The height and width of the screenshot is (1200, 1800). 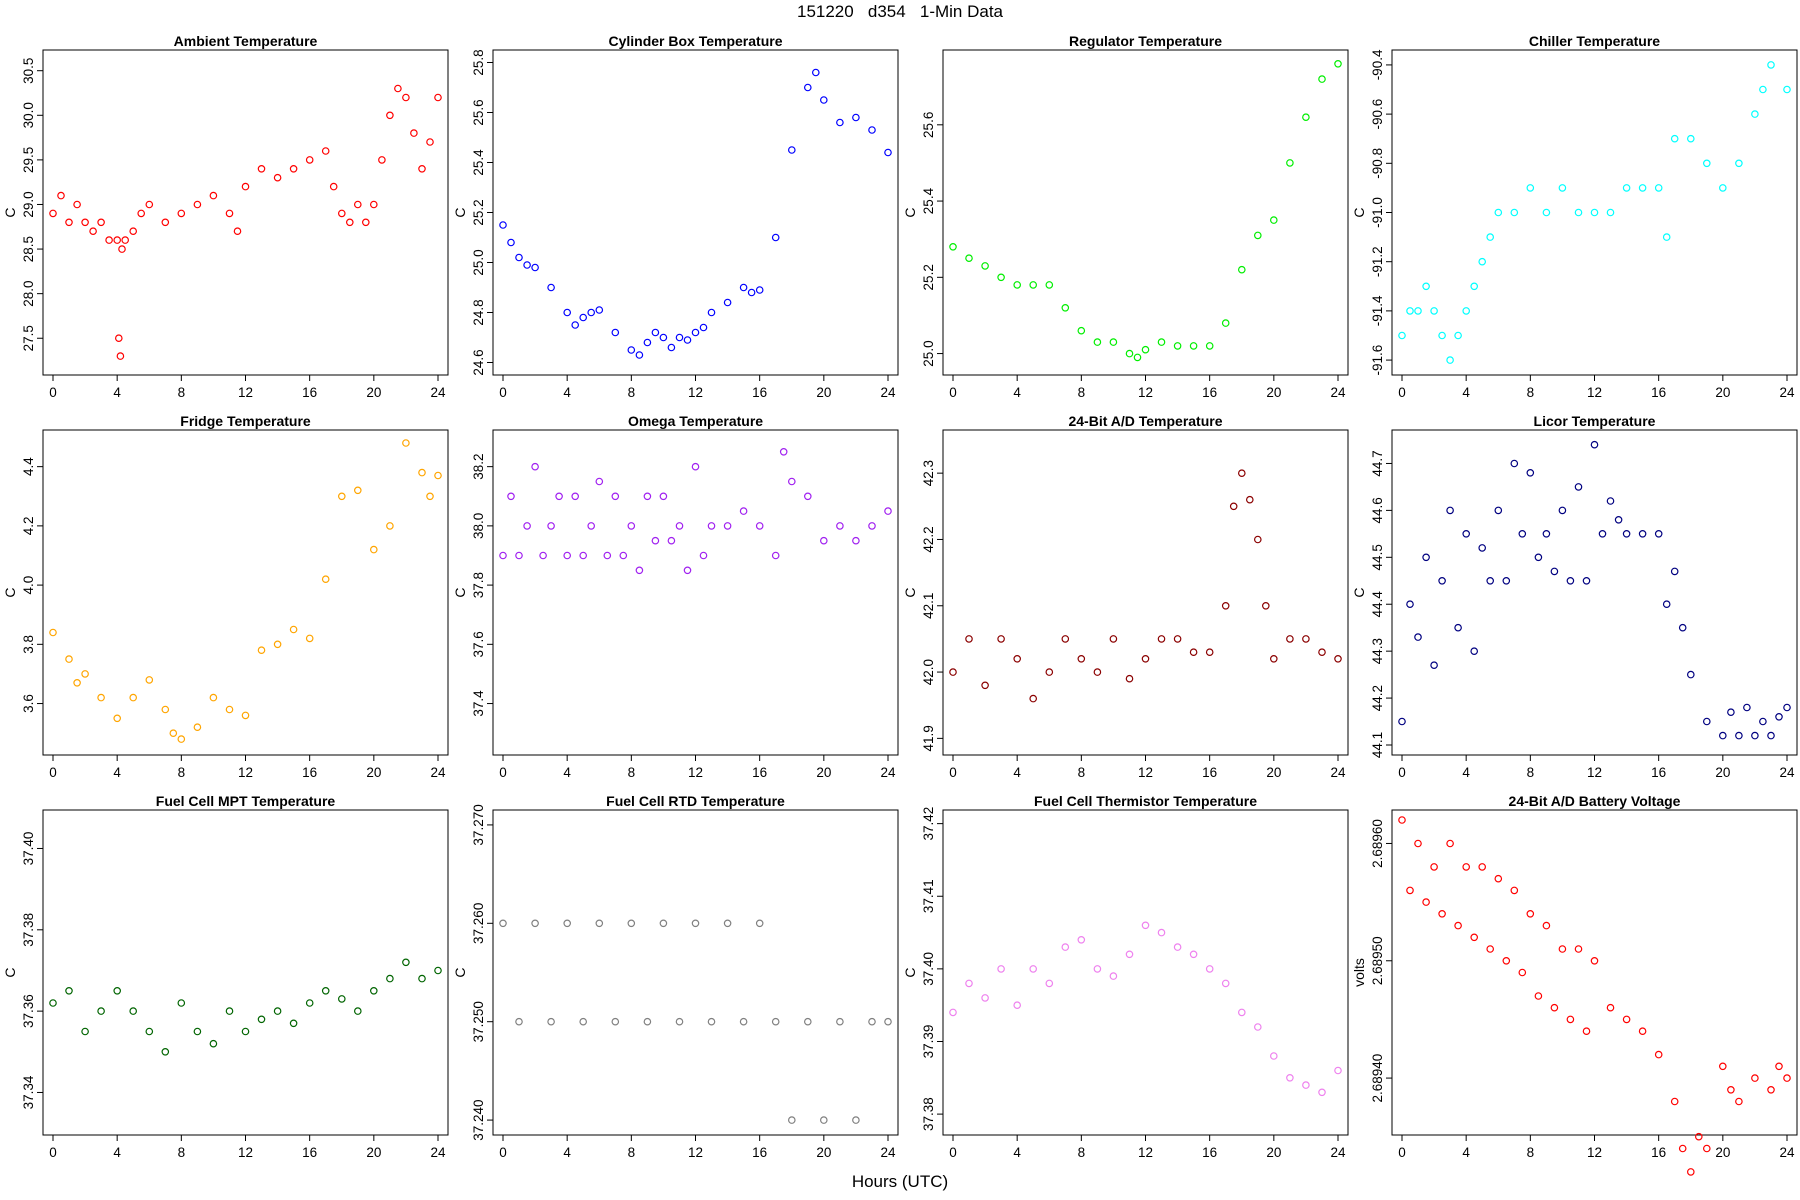 I want to click on y-tick-label: 37.240, so click(x=478, y=1119).